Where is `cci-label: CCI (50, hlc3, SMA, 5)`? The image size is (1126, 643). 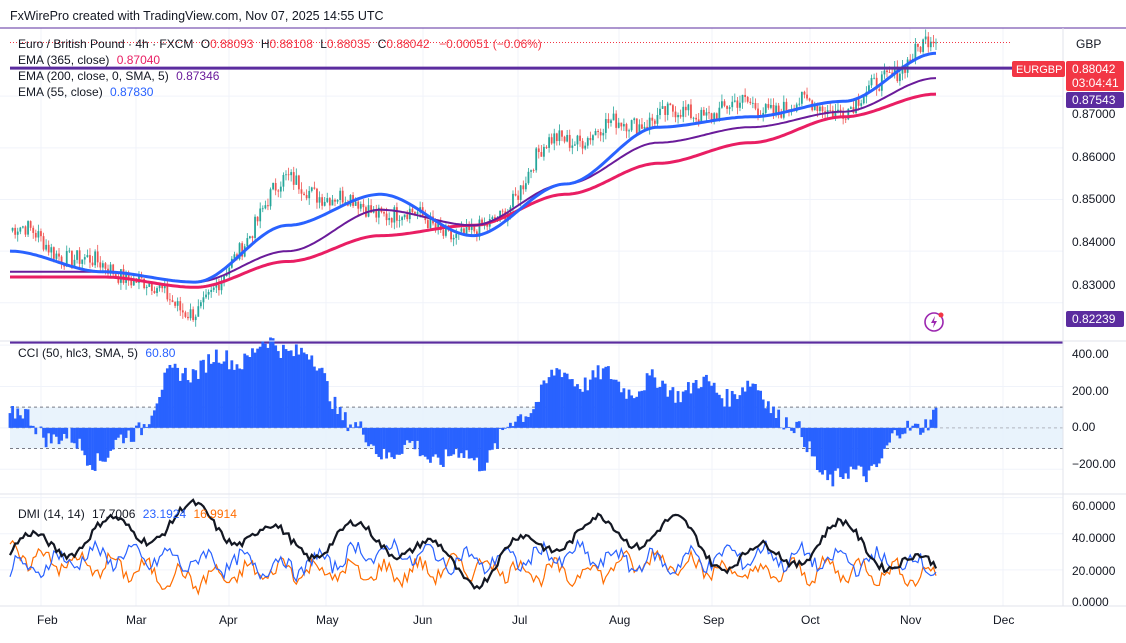 cci-label: CCI (50, hlc3, SMA, 5) is located at coordinates (78, 353).